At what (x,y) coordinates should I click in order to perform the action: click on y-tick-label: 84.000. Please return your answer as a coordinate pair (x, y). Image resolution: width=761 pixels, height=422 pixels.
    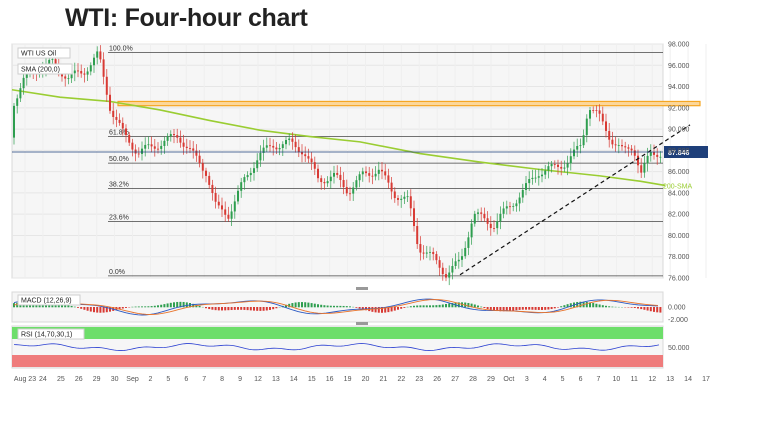
    Looking at the image, I should click on (679, 193).